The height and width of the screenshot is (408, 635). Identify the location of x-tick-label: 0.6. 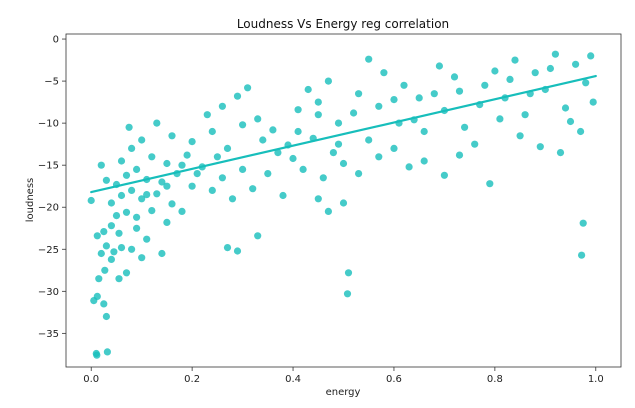
(394, 379).